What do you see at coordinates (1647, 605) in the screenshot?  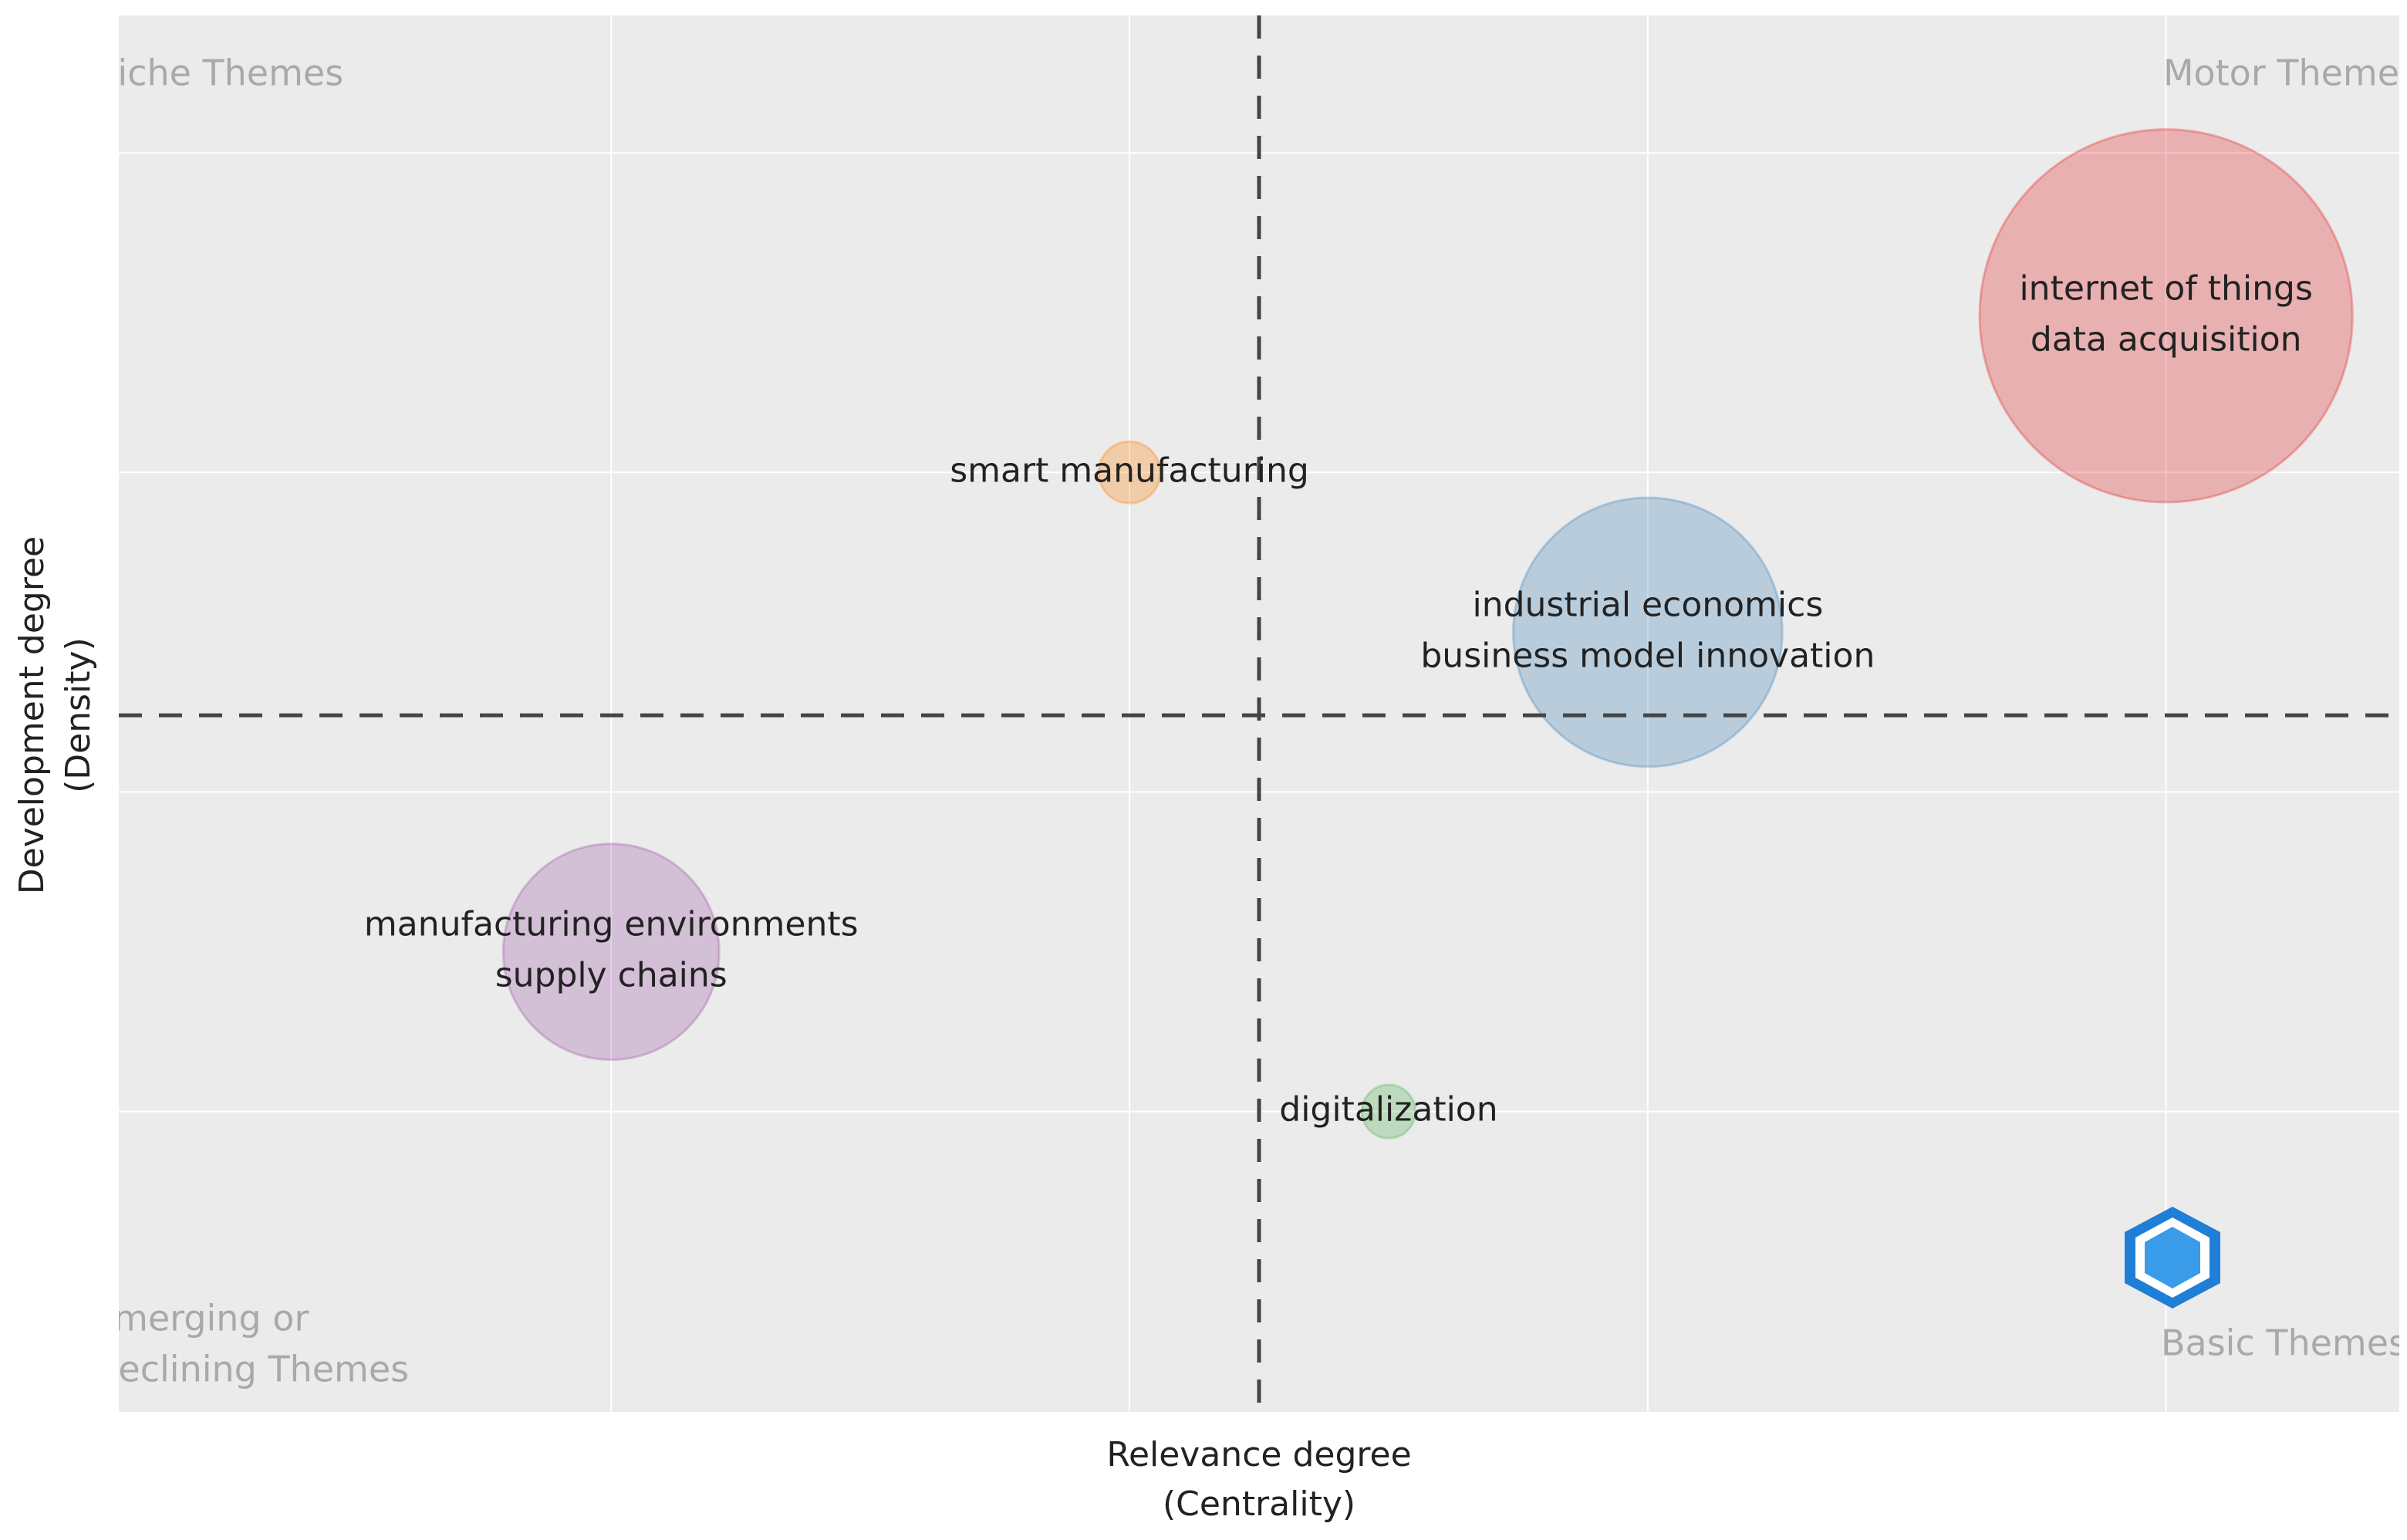 I see `bubble-label: industrial economics` at bounding box center [1647, 605].